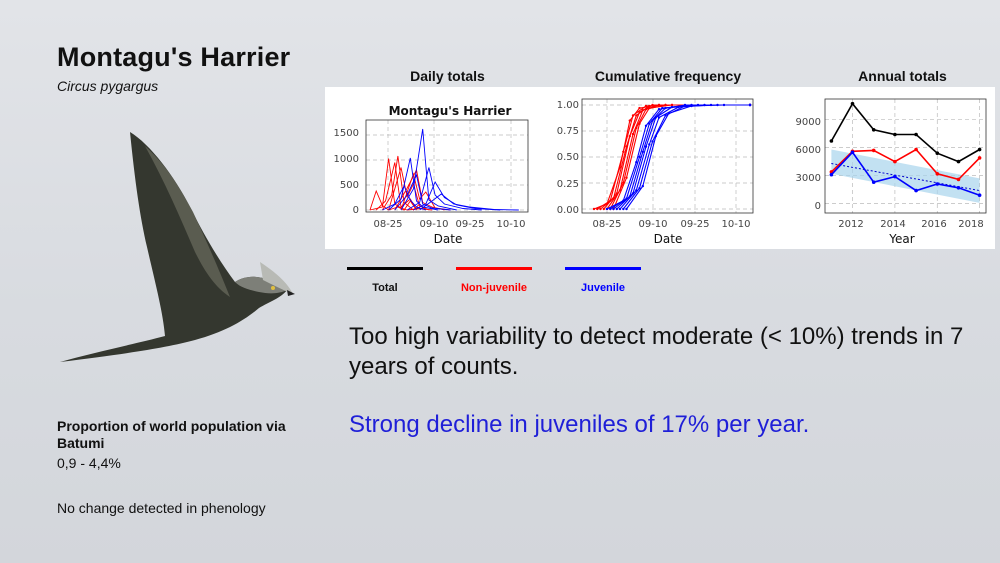 Image resolution: width=1000 pixels, height=563 pixels. Describe the element at coordinates (694, 224) in the screenshot. I see `cum-xtick-2: 09-25` at that location.